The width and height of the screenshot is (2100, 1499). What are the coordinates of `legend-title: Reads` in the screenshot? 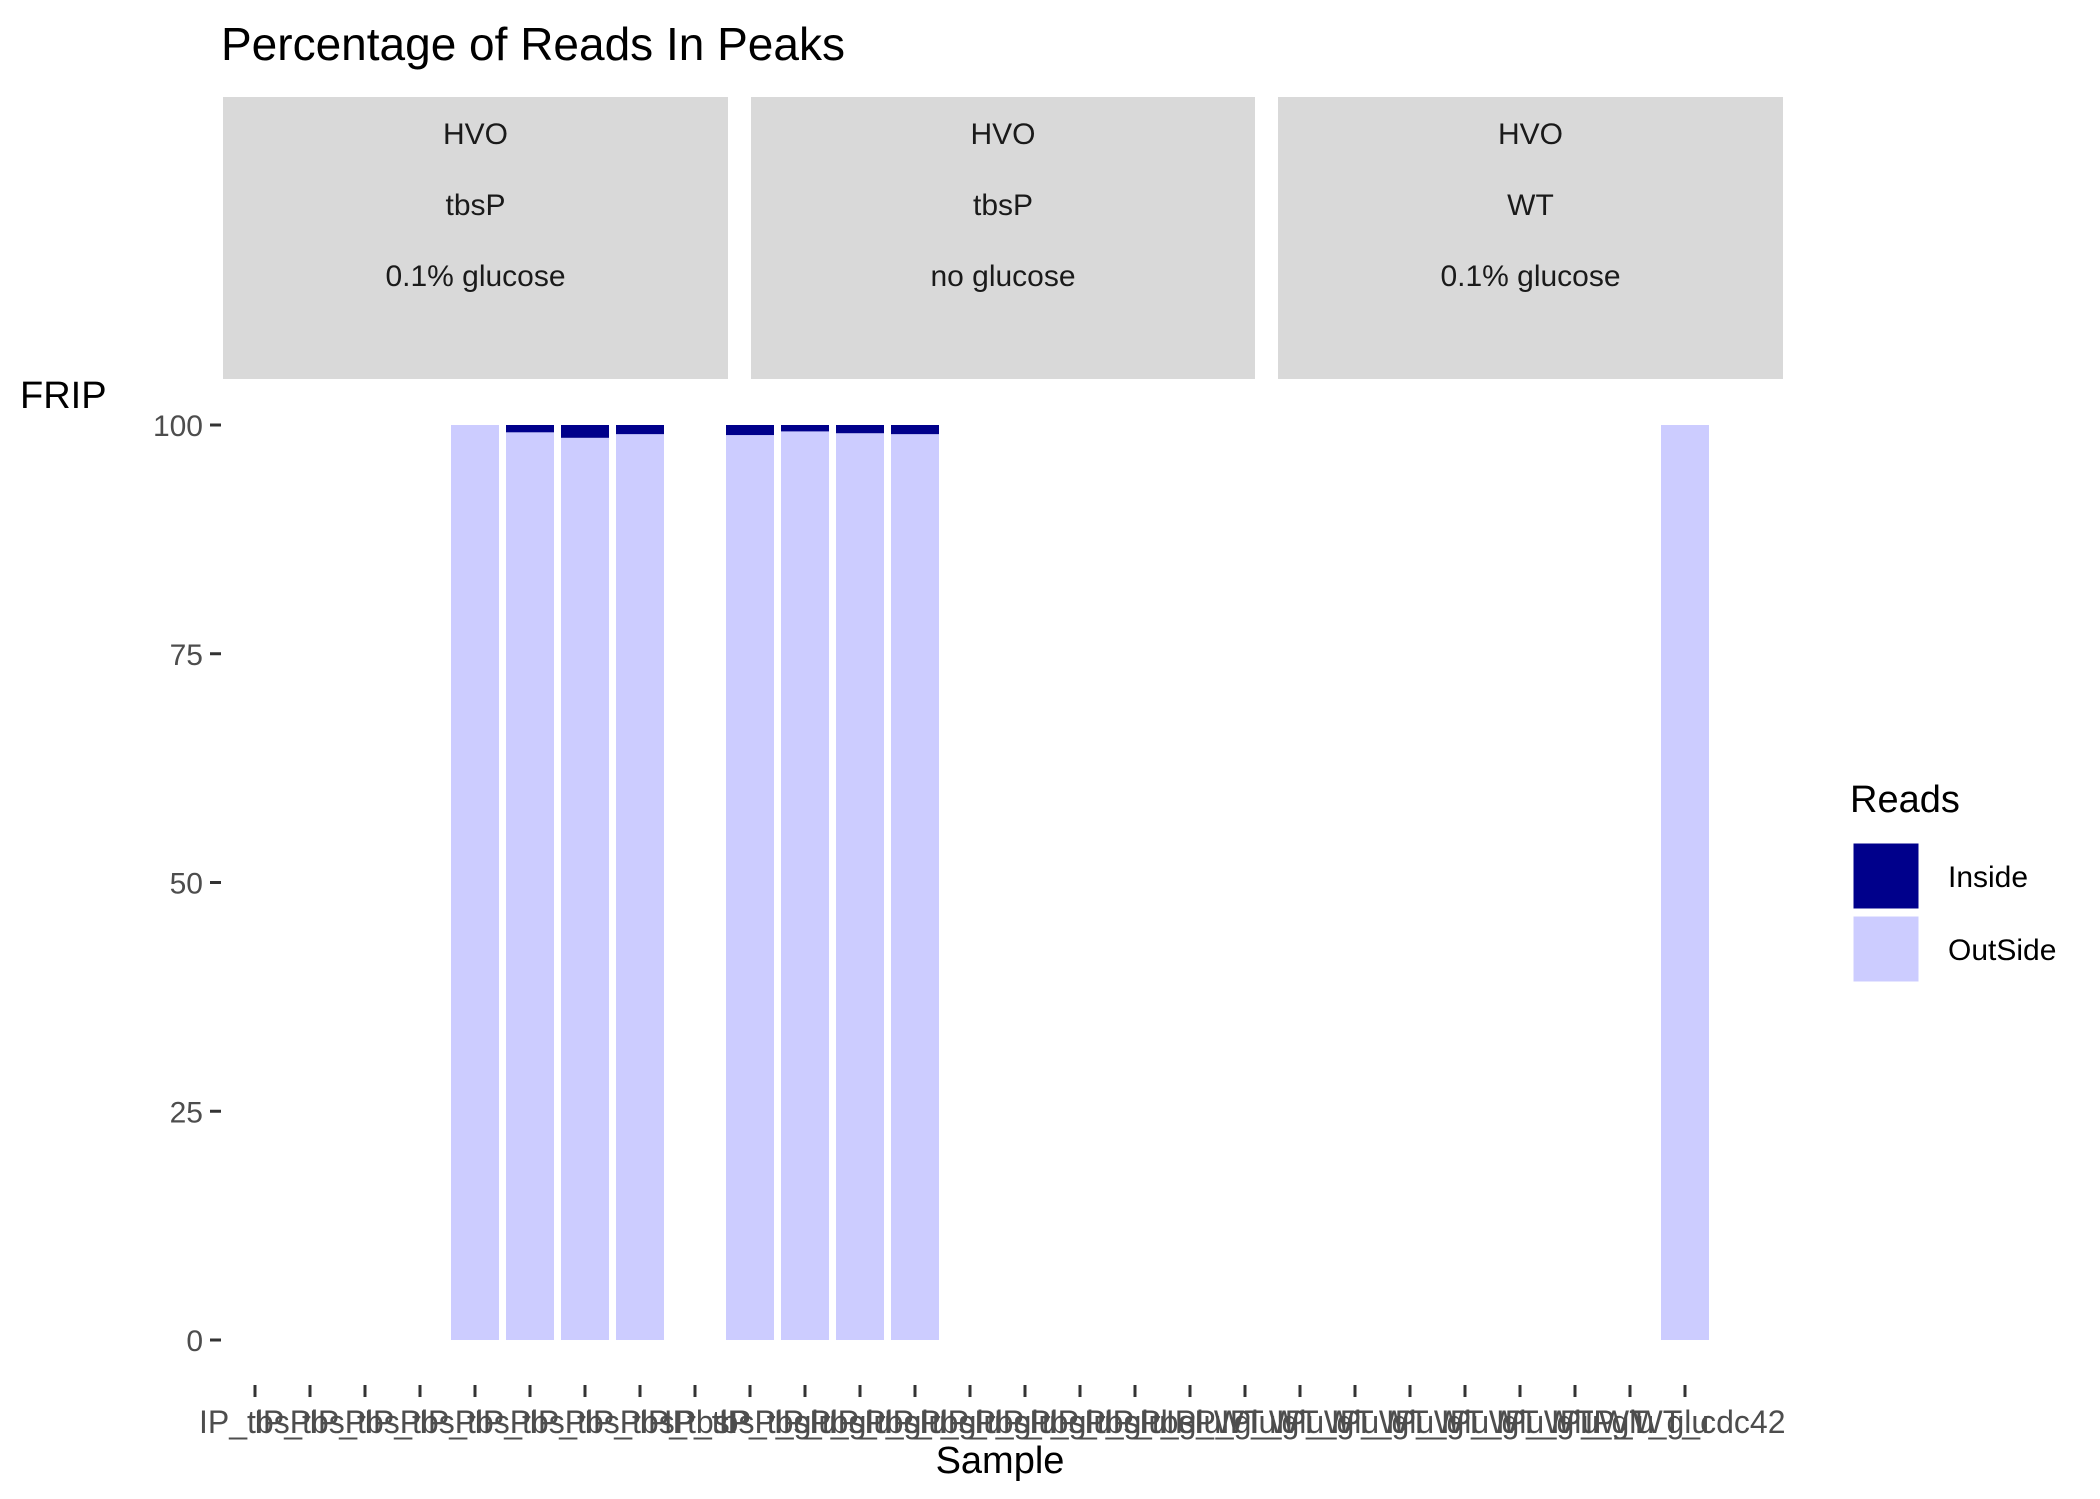 It's located at (1905, 800).